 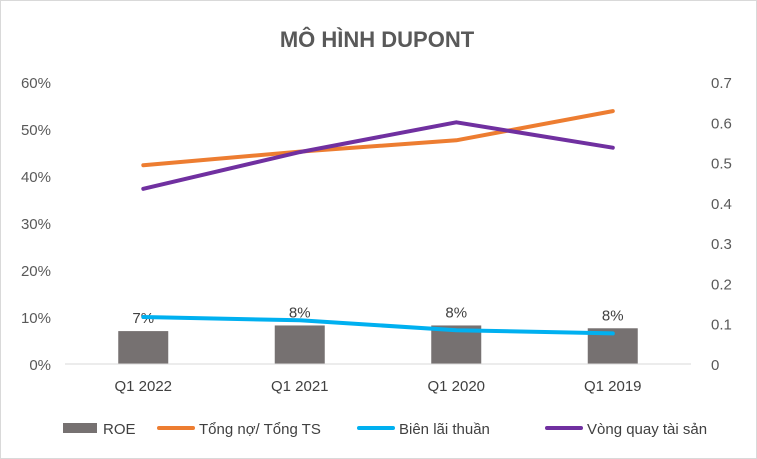 What do you see at coordinates (721, 204) in the screenshot?
I see `y-right-tick-label: 0.4` at bounding box center [721, 204].